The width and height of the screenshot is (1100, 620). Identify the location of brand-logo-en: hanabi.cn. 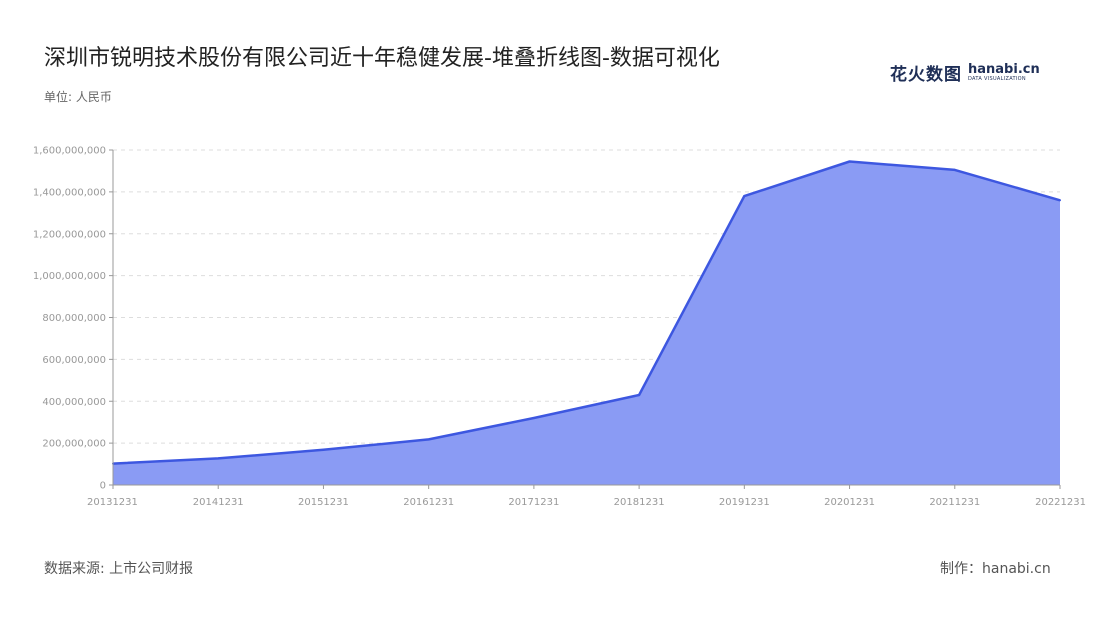
(1004, 69).